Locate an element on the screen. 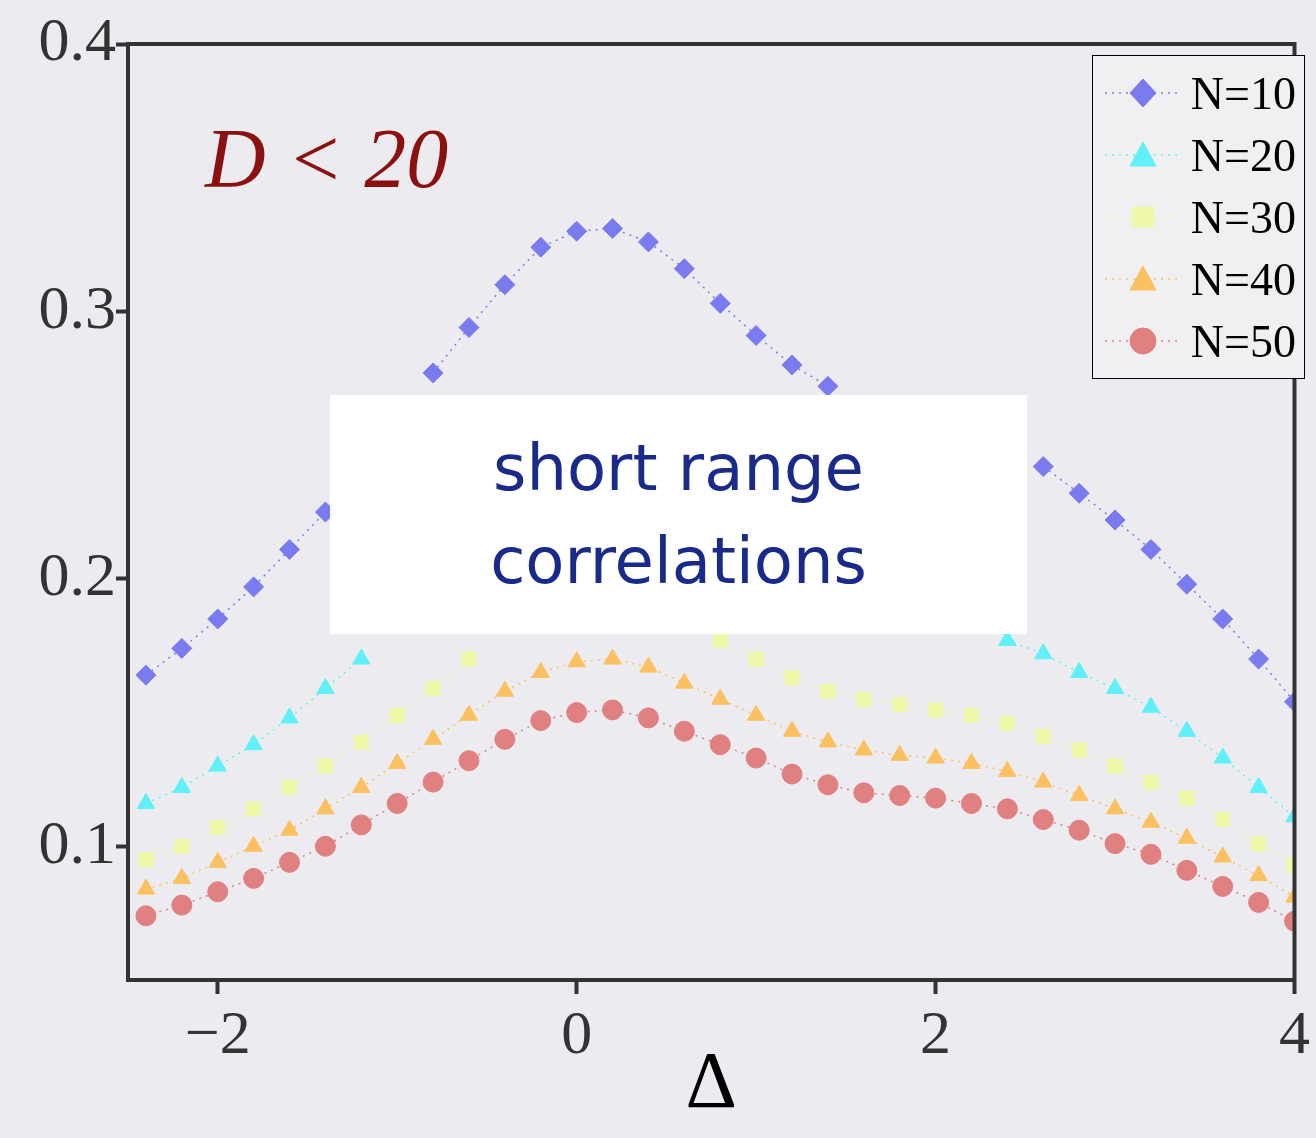  annotation: D < 20 is located at coordinates (327, 159).